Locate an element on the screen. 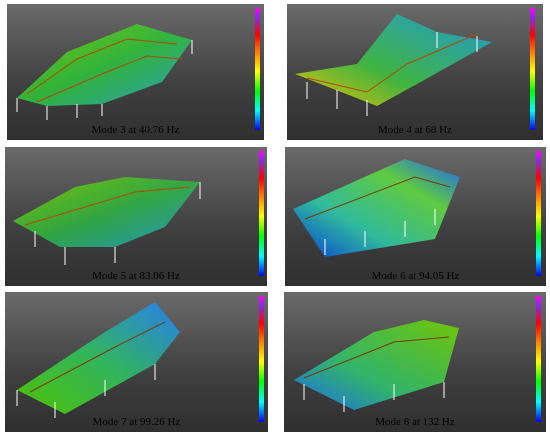  mode-caption: Mode 8 at 132 Hz is located at coordinates (415, 422).